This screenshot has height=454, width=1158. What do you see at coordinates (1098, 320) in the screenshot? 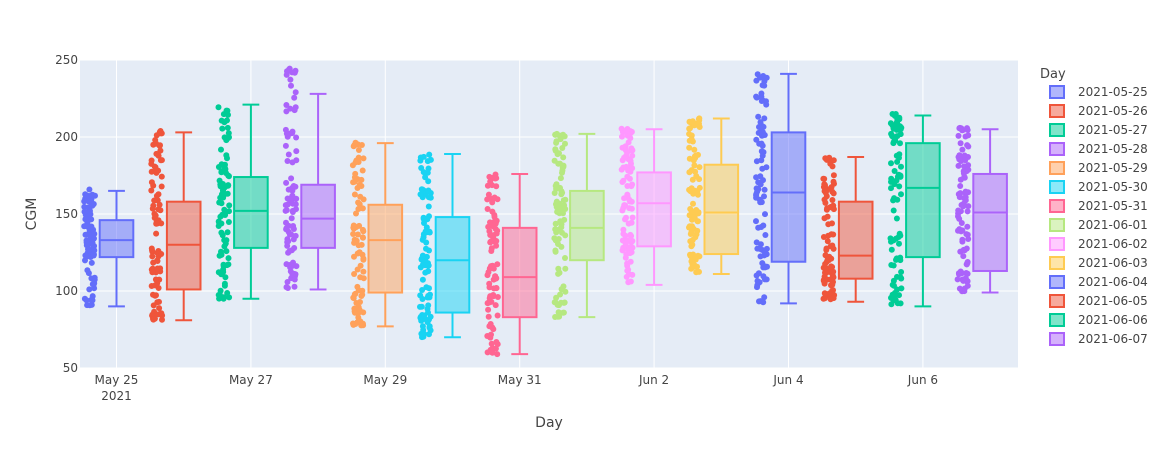
I see `legend-item-2021-06-06: 2021-06-06` at bounding box center [1098, 320].